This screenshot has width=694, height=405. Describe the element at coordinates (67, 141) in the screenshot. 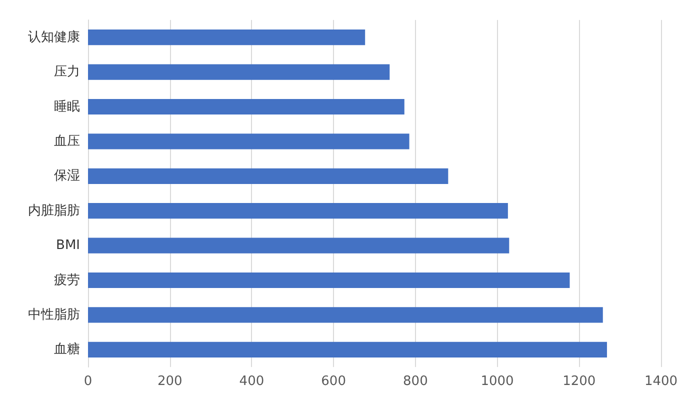

I see `y-tick-label: 血压` at that location.